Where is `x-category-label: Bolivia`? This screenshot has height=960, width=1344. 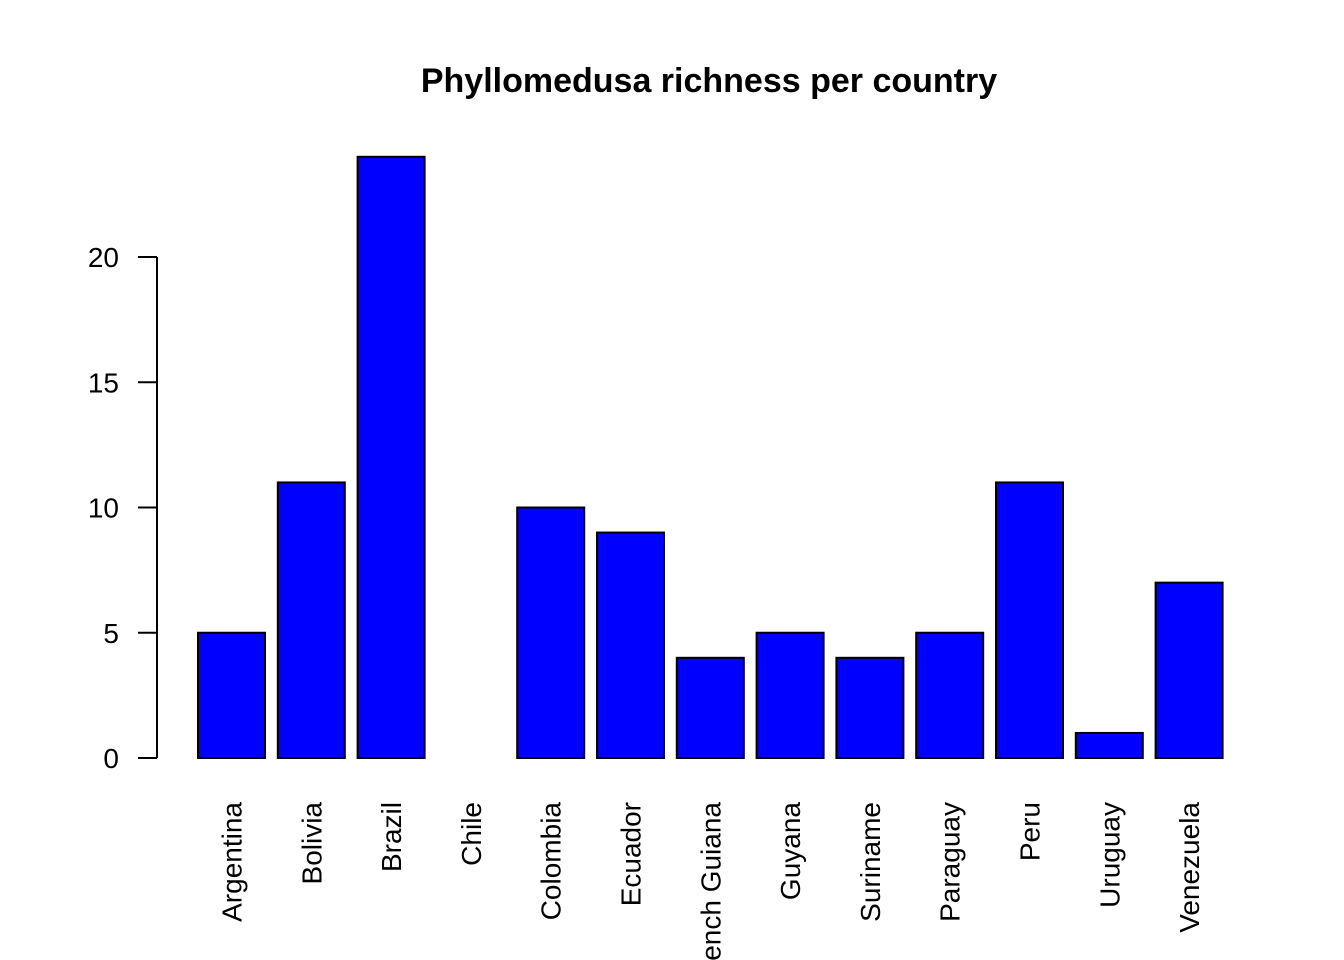 x-category-label: Bolivia is located at coordinates (311, 843).